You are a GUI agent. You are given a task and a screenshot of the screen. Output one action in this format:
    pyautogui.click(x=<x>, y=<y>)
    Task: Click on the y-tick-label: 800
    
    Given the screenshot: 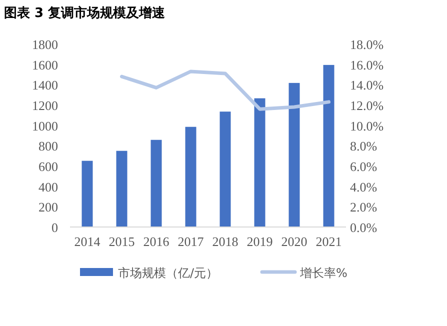 What is the action you would take?
    pyautogui.click(x=48, y=146)
    